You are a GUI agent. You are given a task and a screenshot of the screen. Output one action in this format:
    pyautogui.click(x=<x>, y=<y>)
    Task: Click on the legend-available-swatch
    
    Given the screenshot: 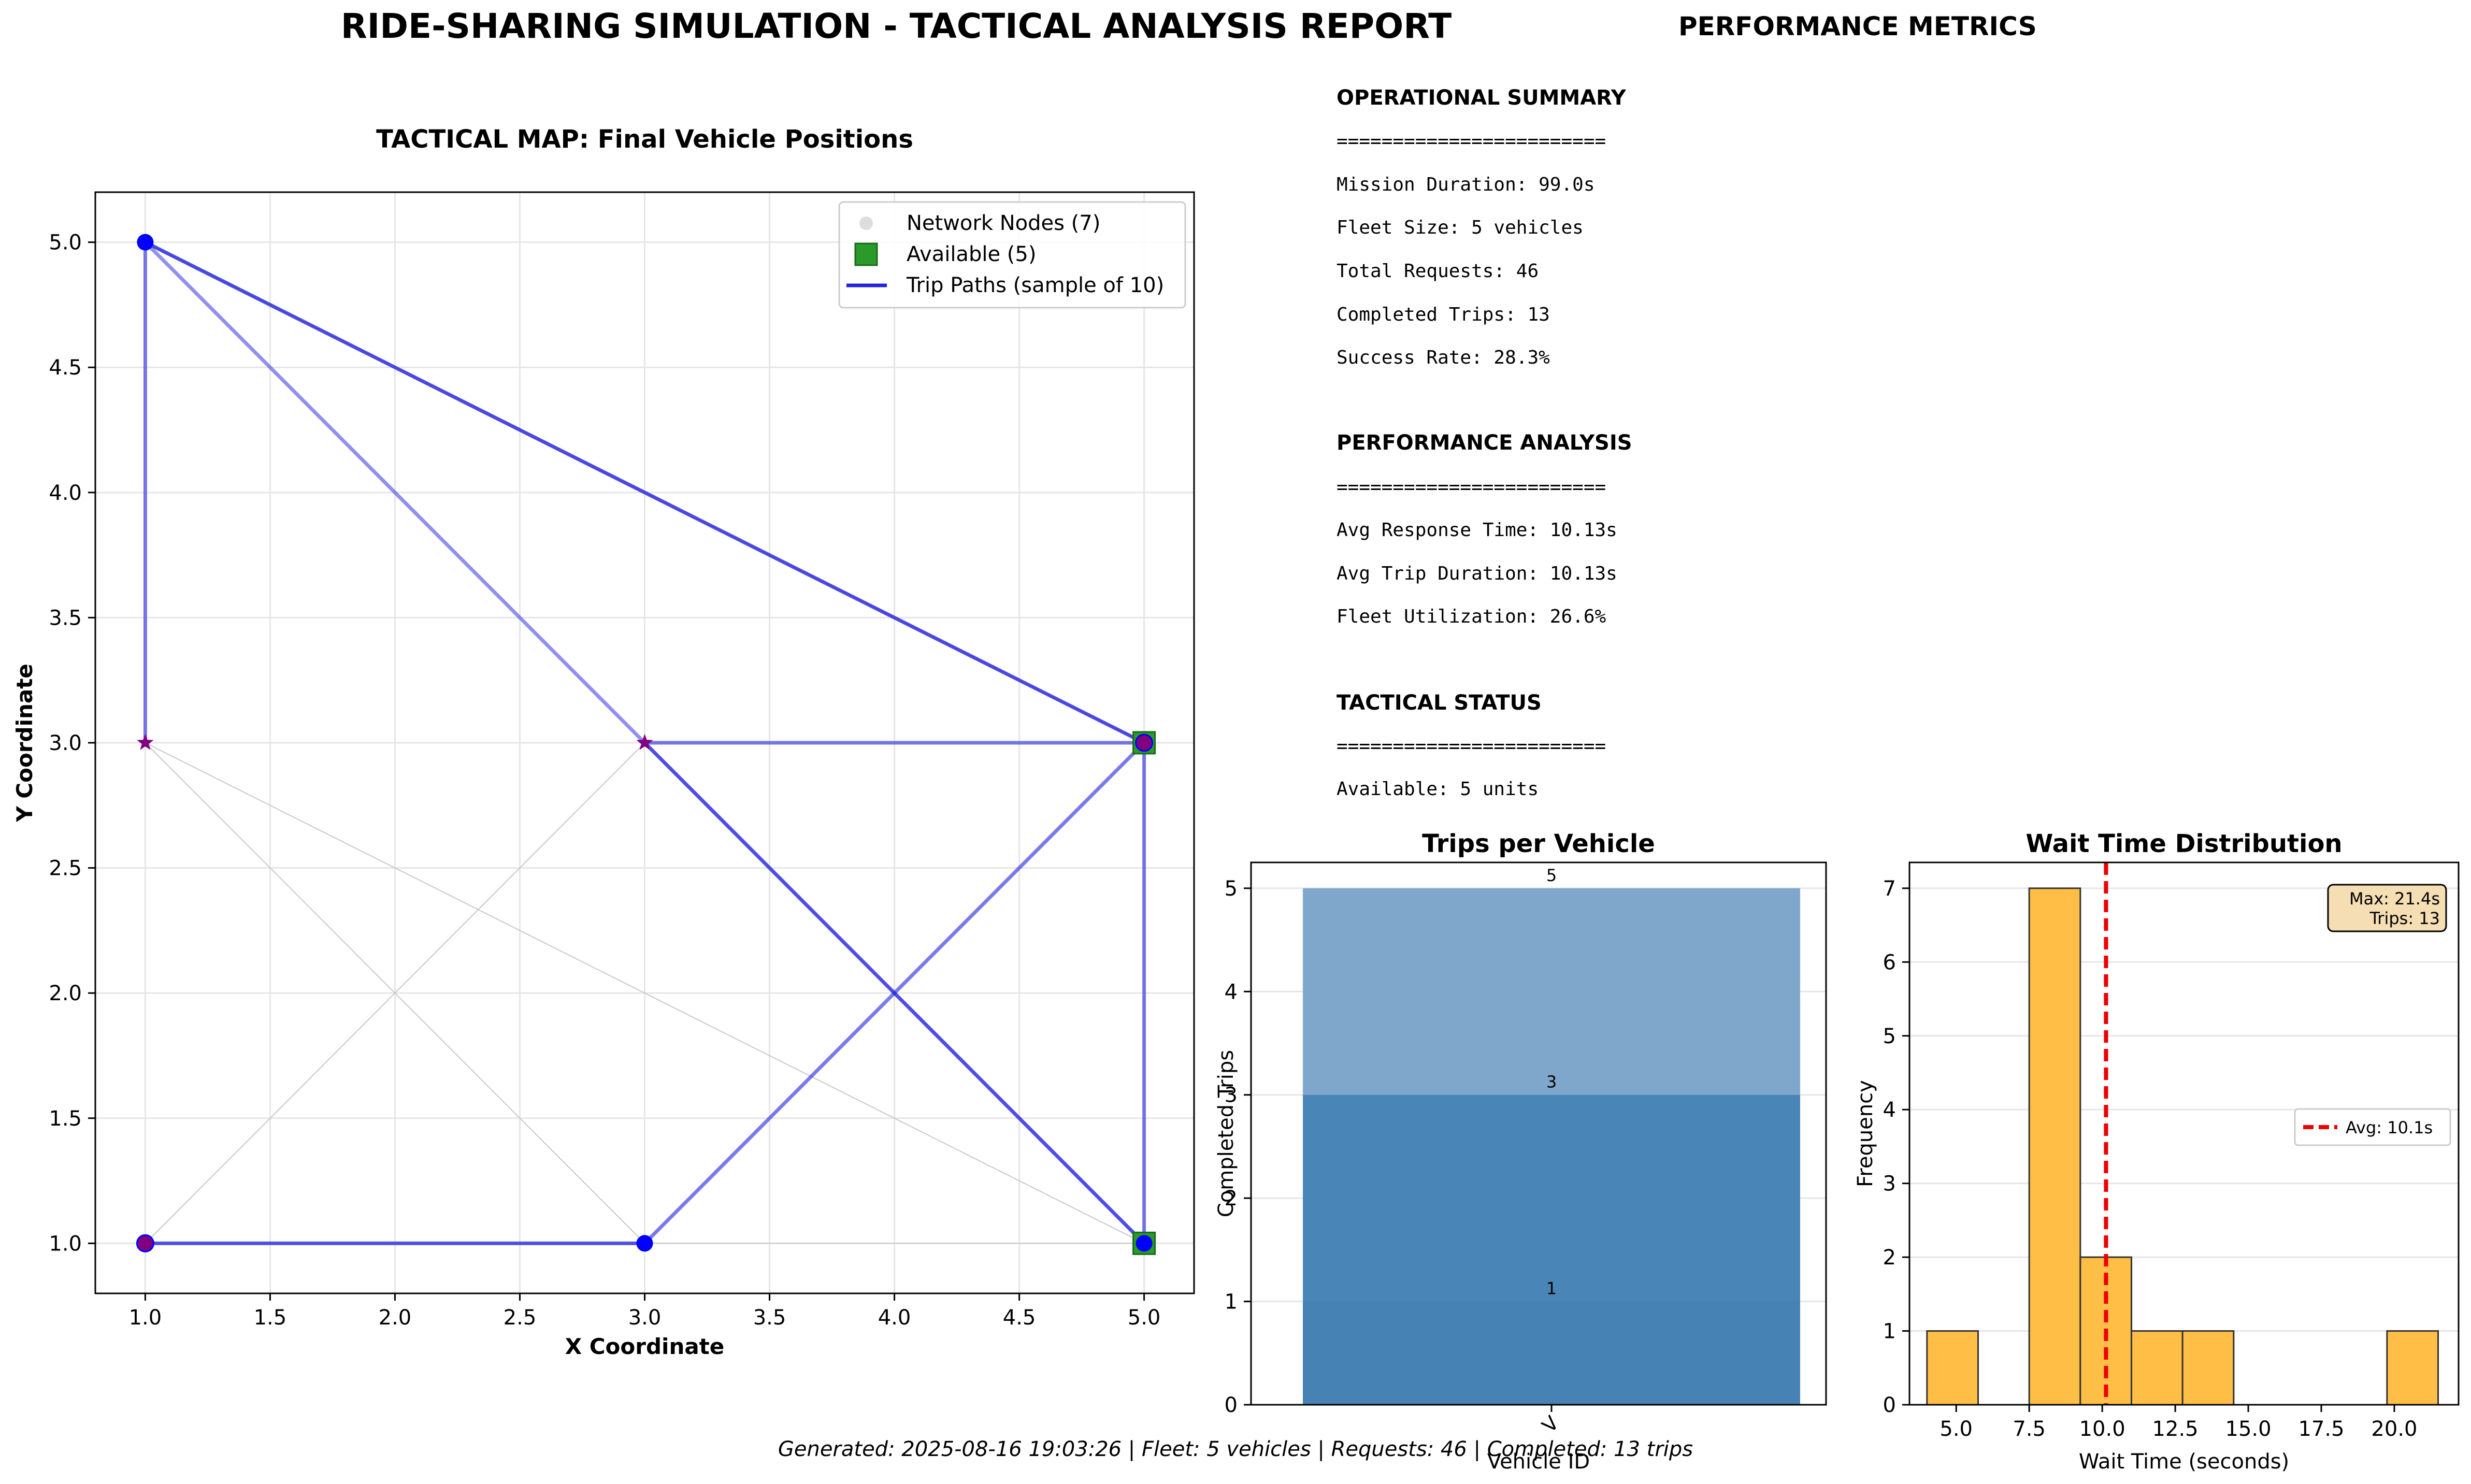 What is the action you would take?
    pyautogui.click(x=866, y=254)
    